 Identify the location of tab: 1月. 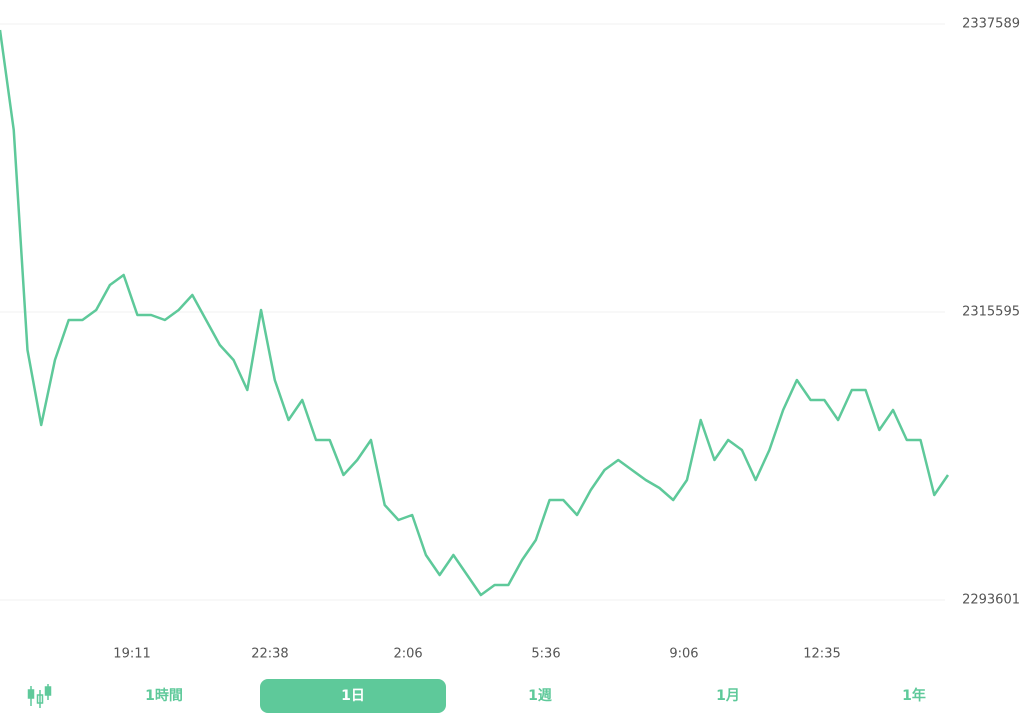
(728, 696).